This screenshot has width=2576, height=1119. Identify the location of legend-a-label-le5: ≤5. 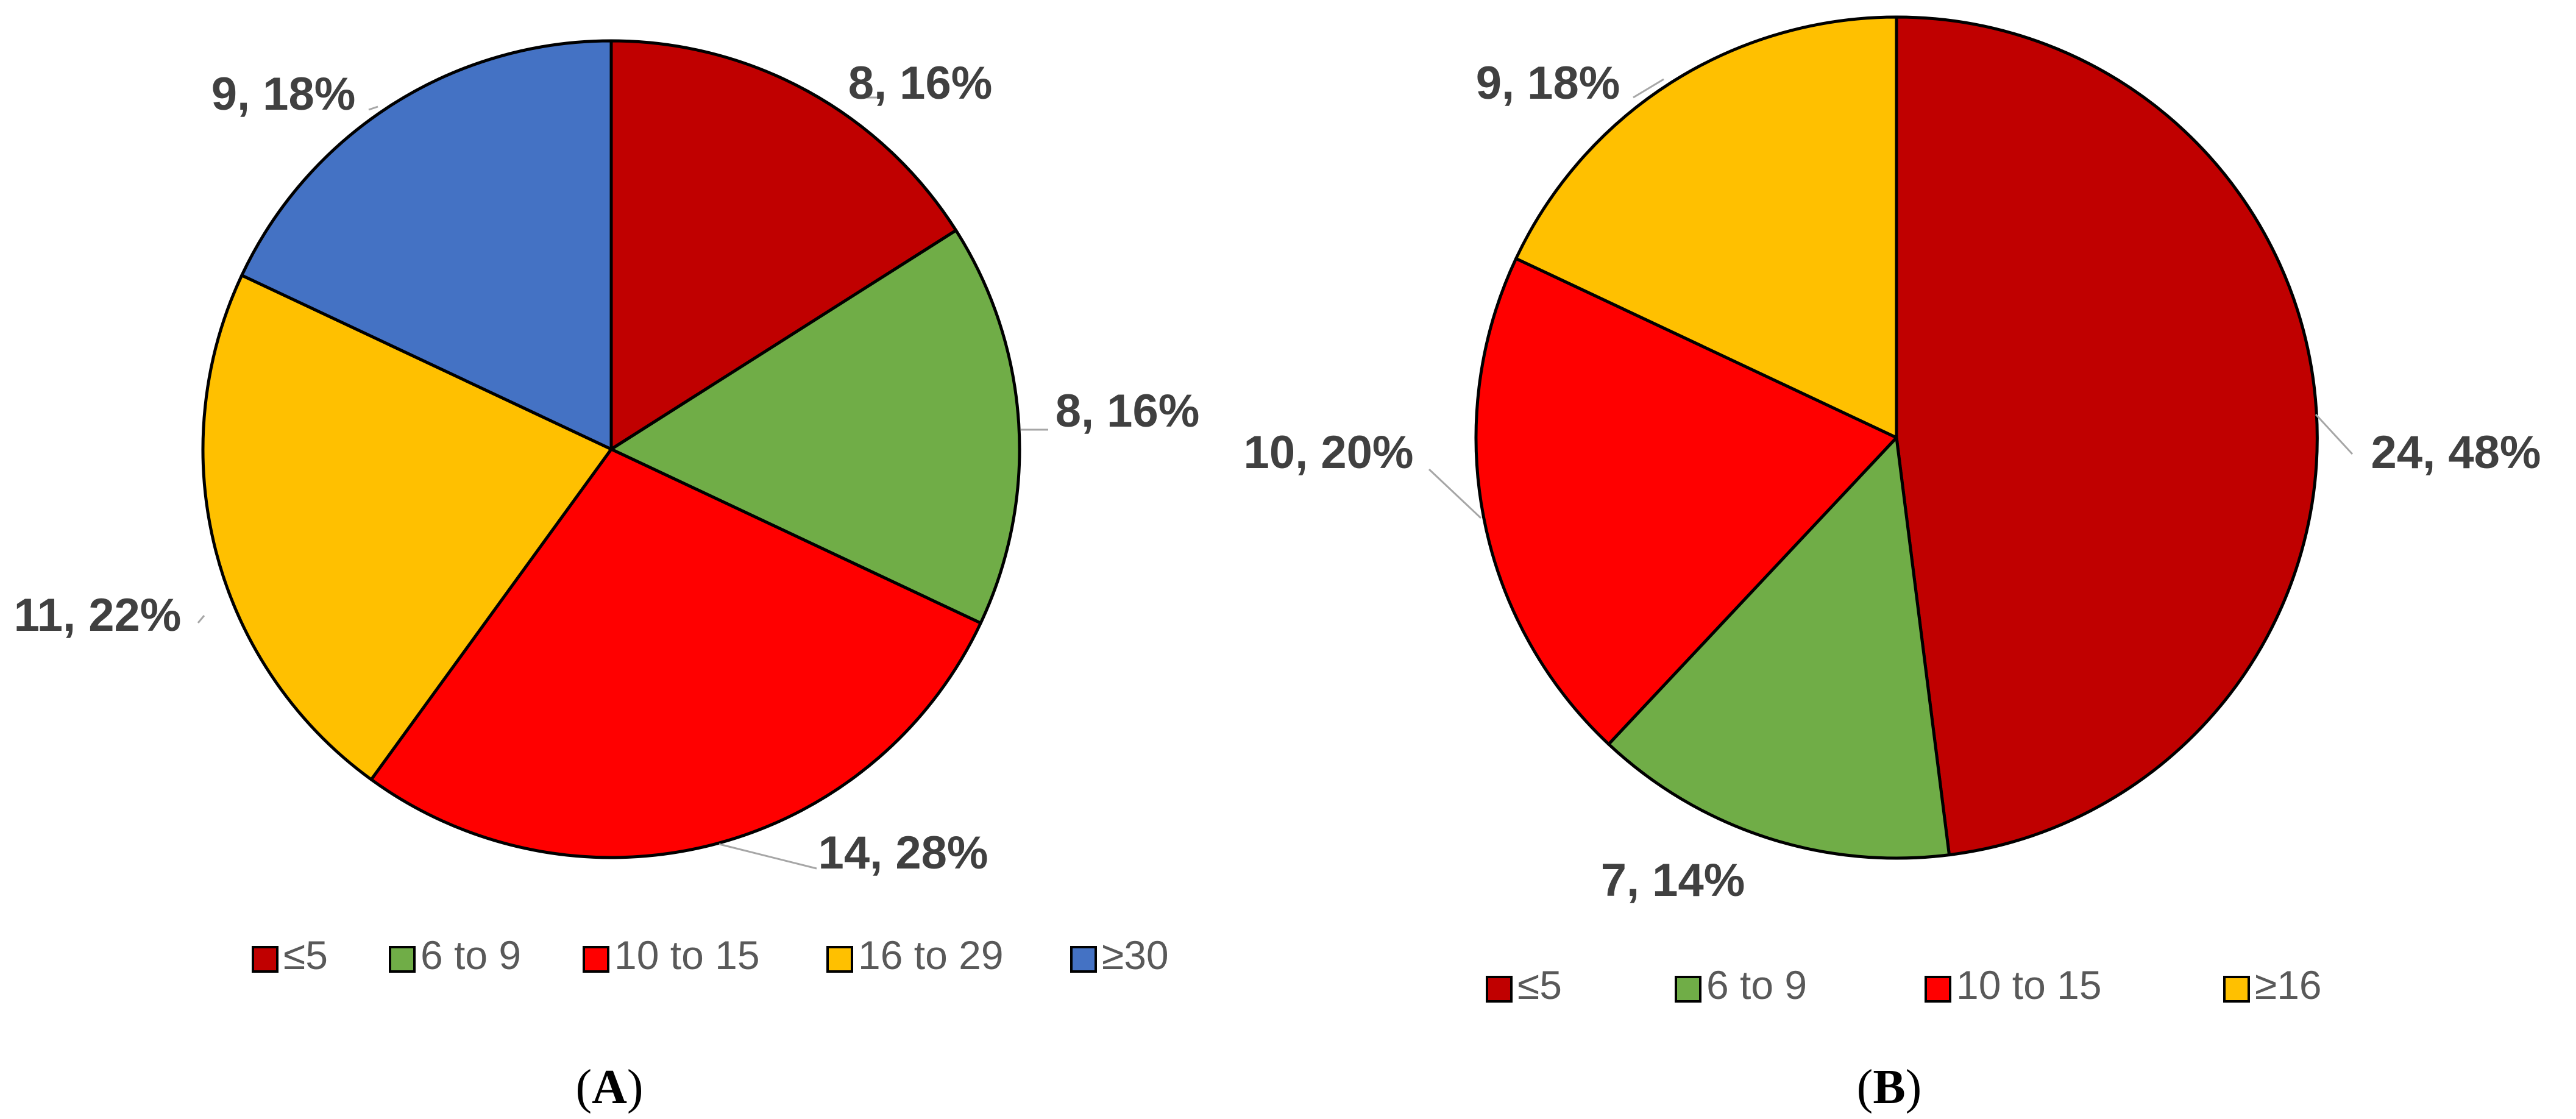
(306, 955).